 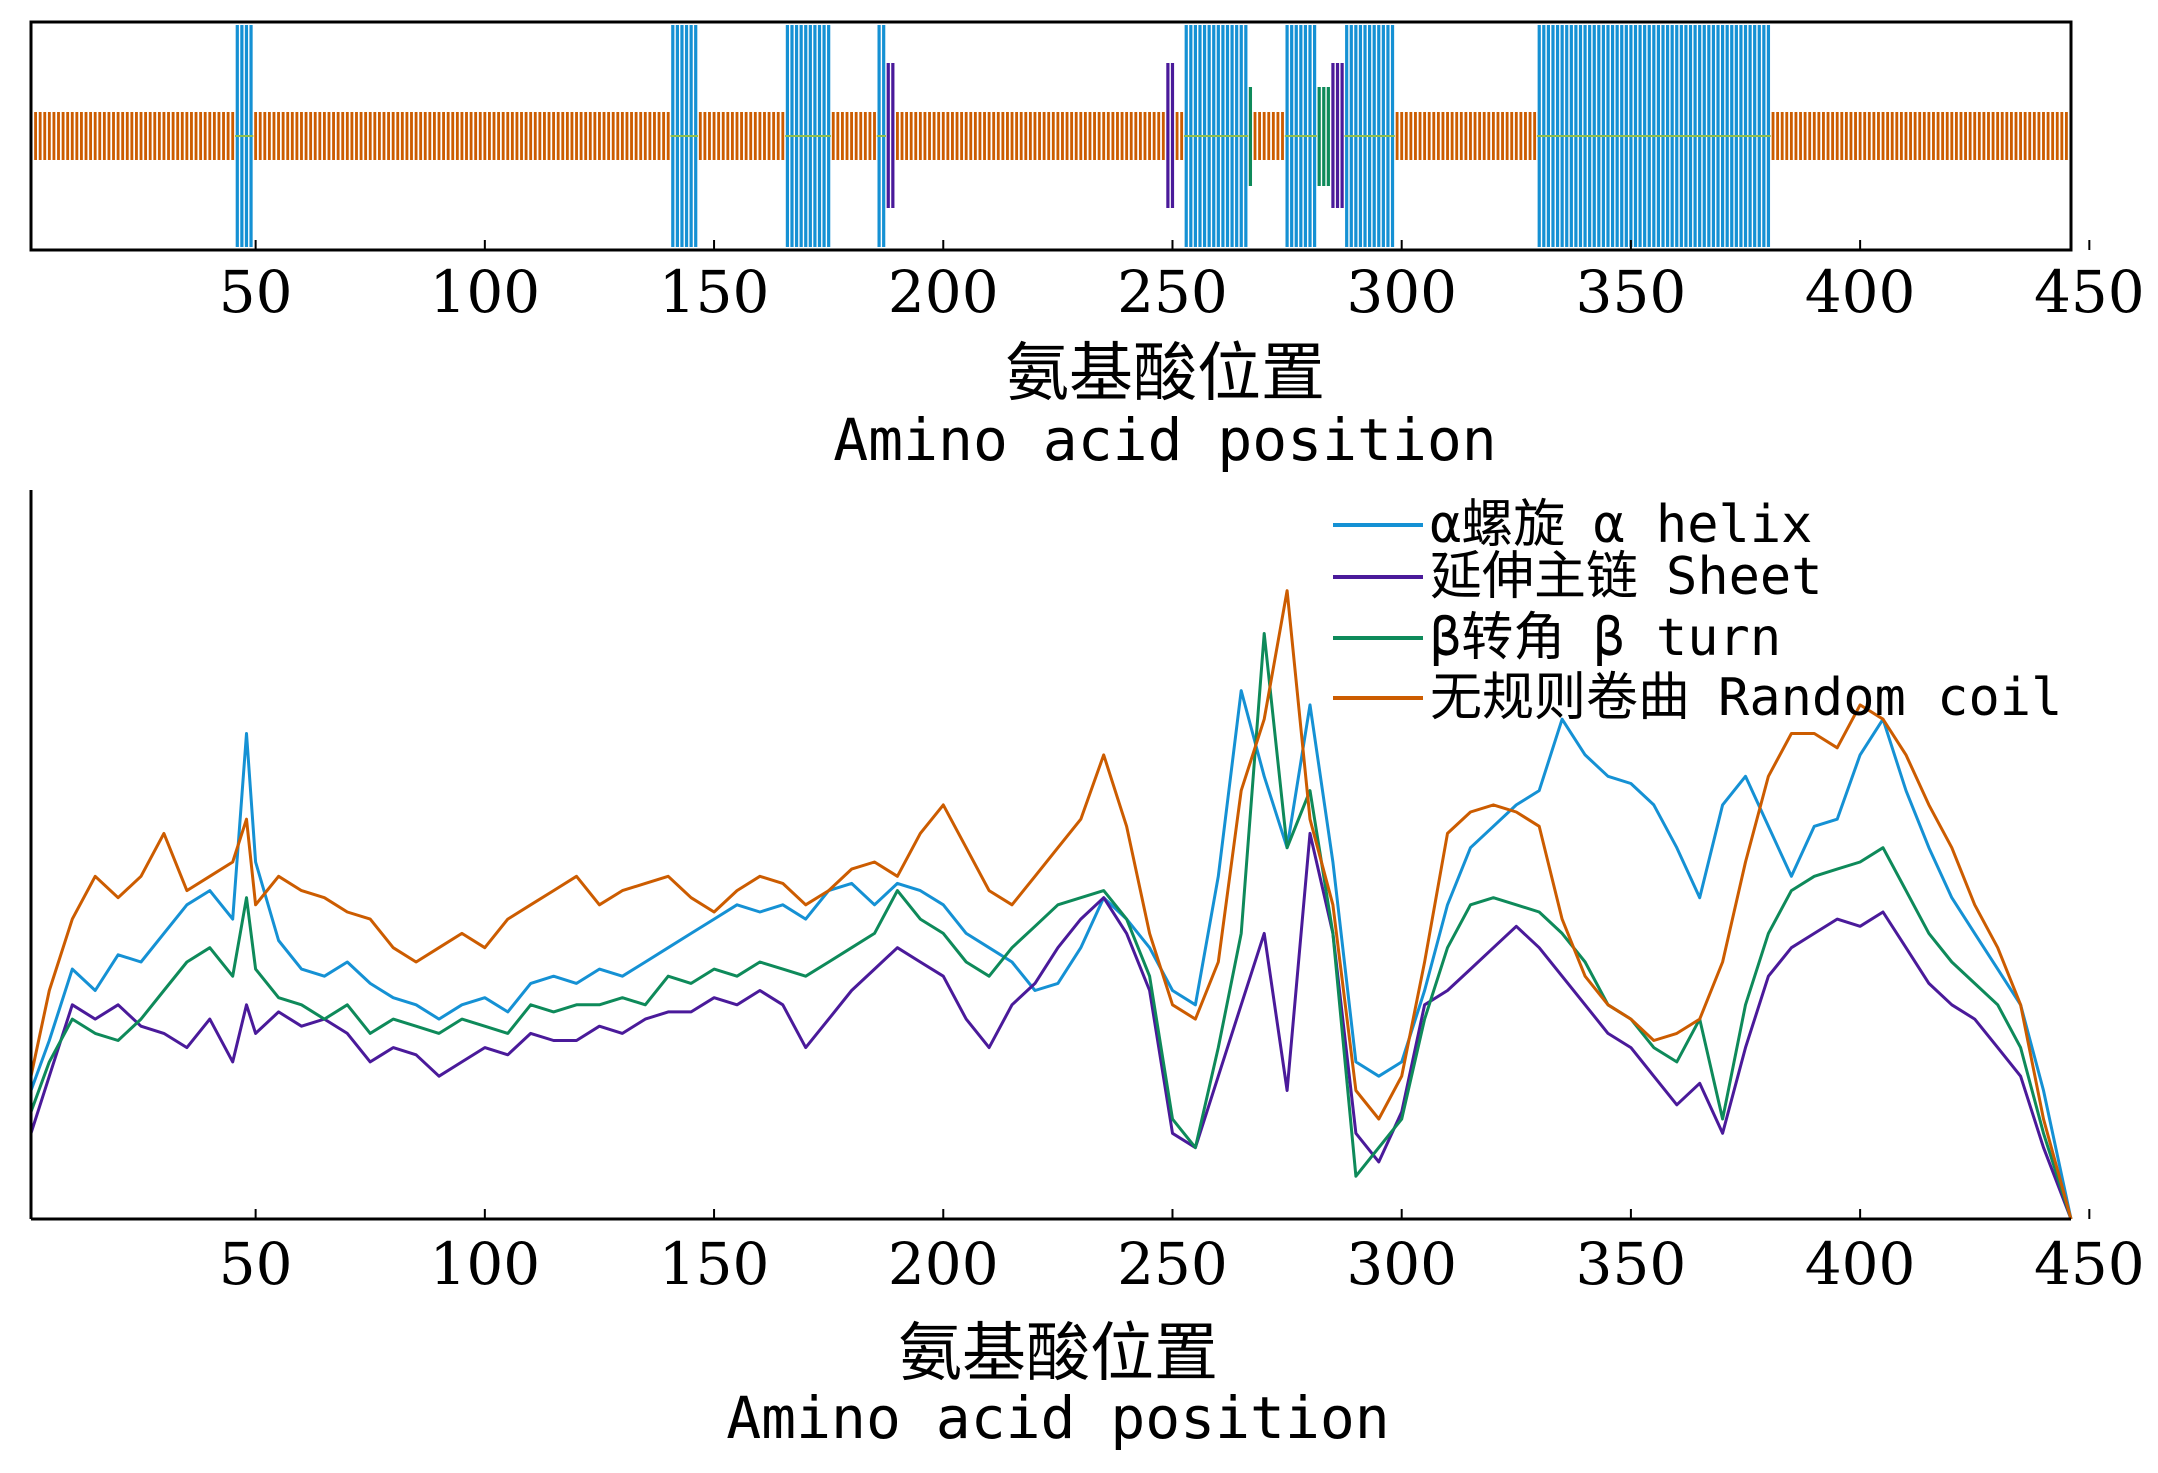 I want to click on structure-map-tick-label: 350, so click(x=1631, y=292).